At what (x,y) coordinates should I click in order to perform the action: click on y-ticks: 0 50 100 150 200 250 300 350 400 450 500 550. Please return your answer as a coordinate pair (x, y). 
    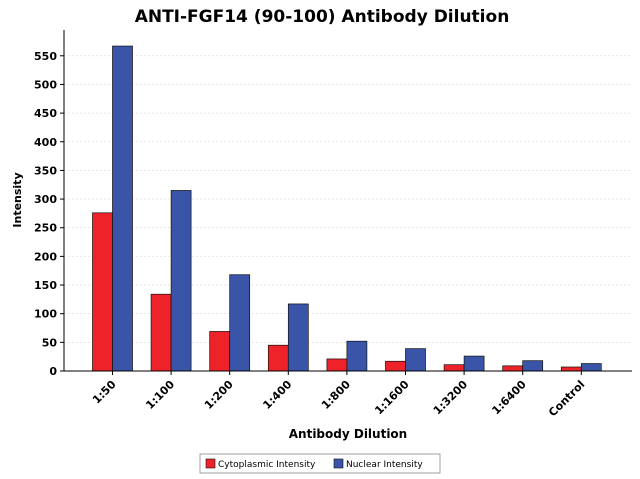
    Looking at the image, I should click on (49, 214).